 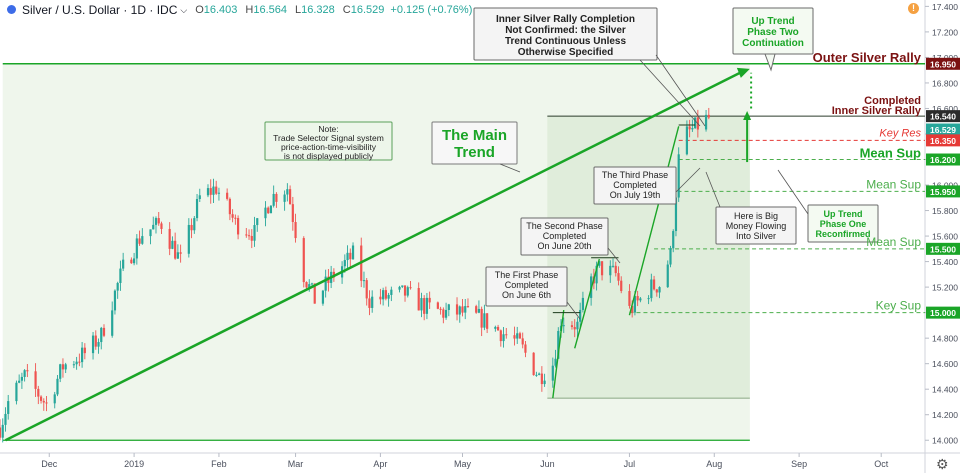 What do you see at coordinates (943, 313) in the screenshot?
I see `key-sup-price-tag-text: 15.000` at bounding box center [943, 313].